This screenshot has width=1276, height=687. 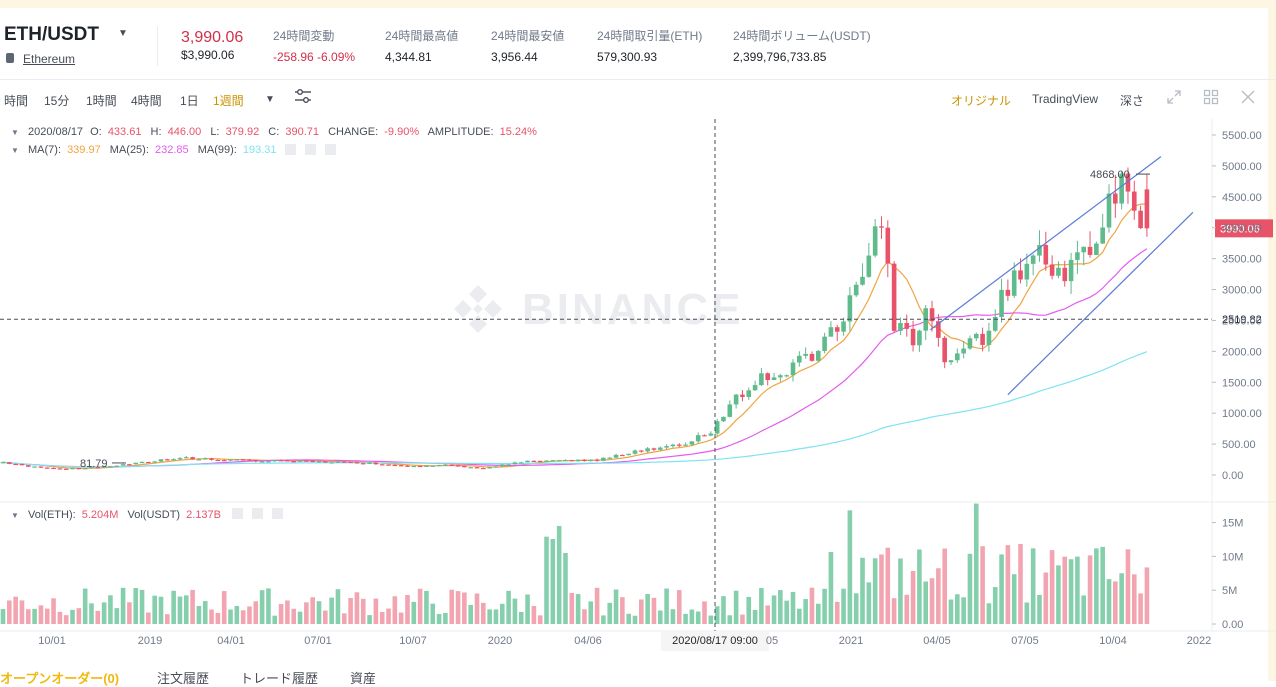 What do you see at coordinates (363, 678) in the screenshot?
I see `tab-assets: 資産` at bounding box center [363, 678].